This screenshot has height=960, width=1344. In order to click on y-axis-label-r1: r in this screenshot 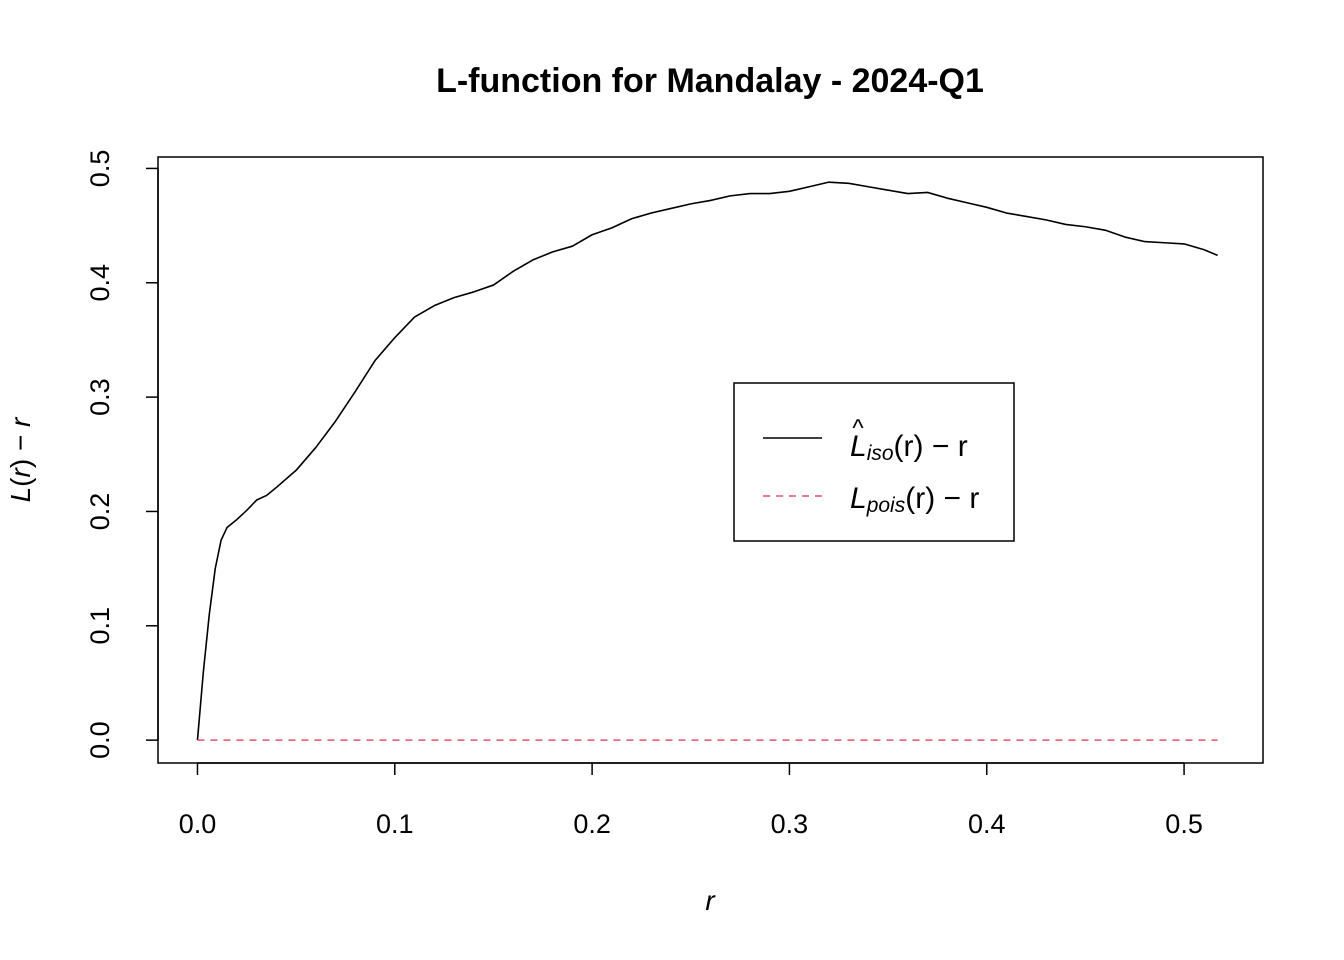, I will do `click(20, 471)`.